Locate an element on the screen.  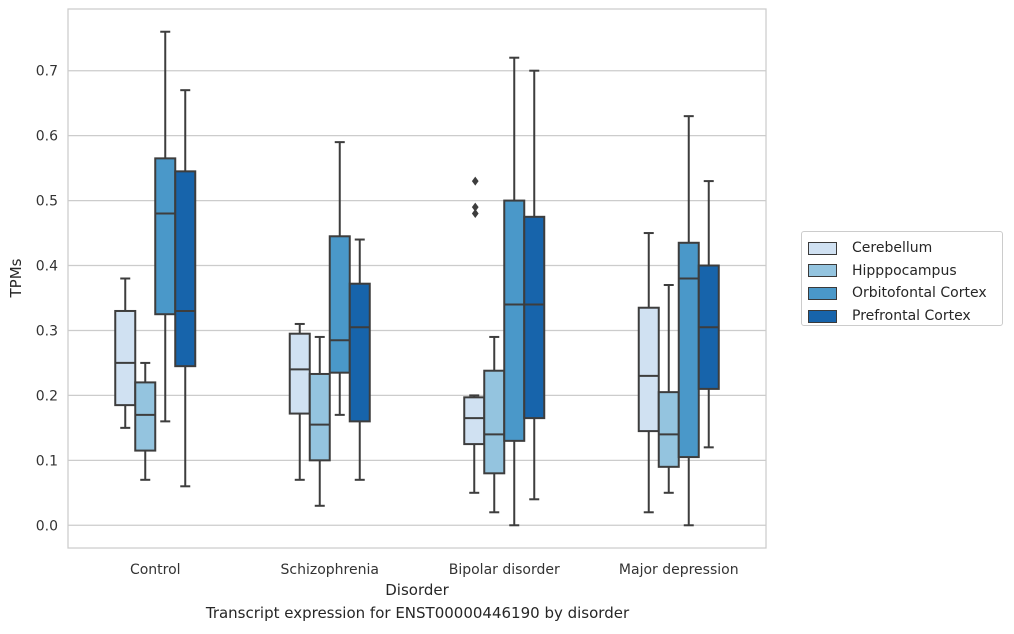
iqr-box-orbitofontal-cortex-control is located at coordinates (165, 236).